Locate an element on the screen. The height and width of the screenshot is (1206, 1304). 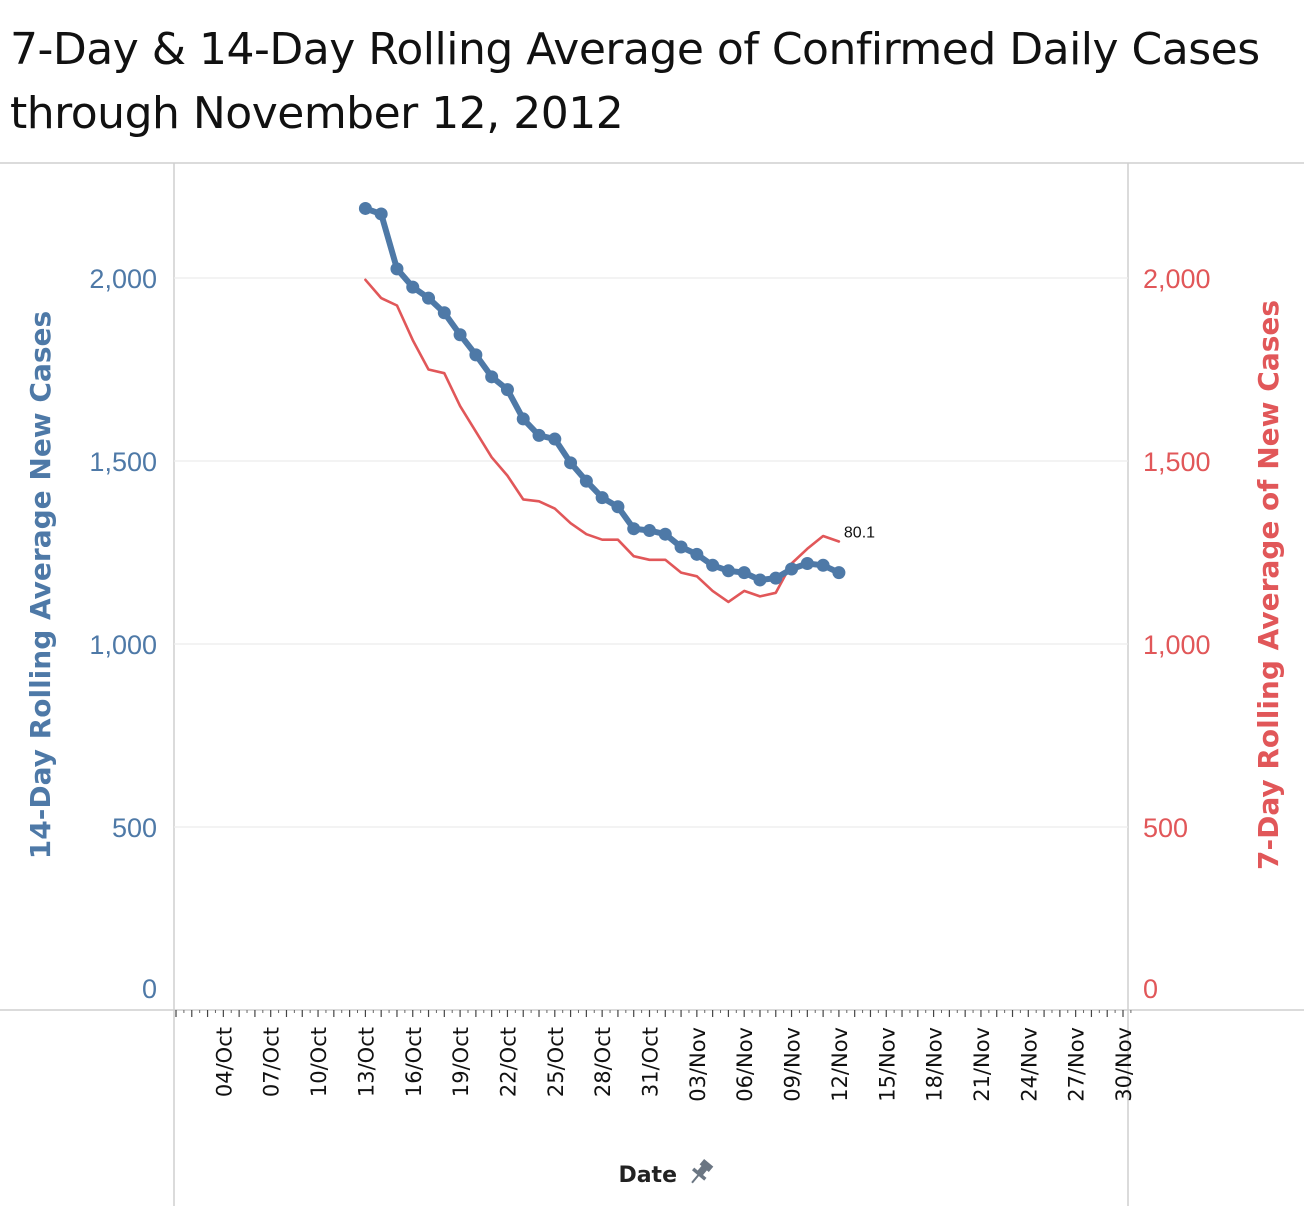
x-tick-label: 19/Oct is located at coordinates (461, 1062).